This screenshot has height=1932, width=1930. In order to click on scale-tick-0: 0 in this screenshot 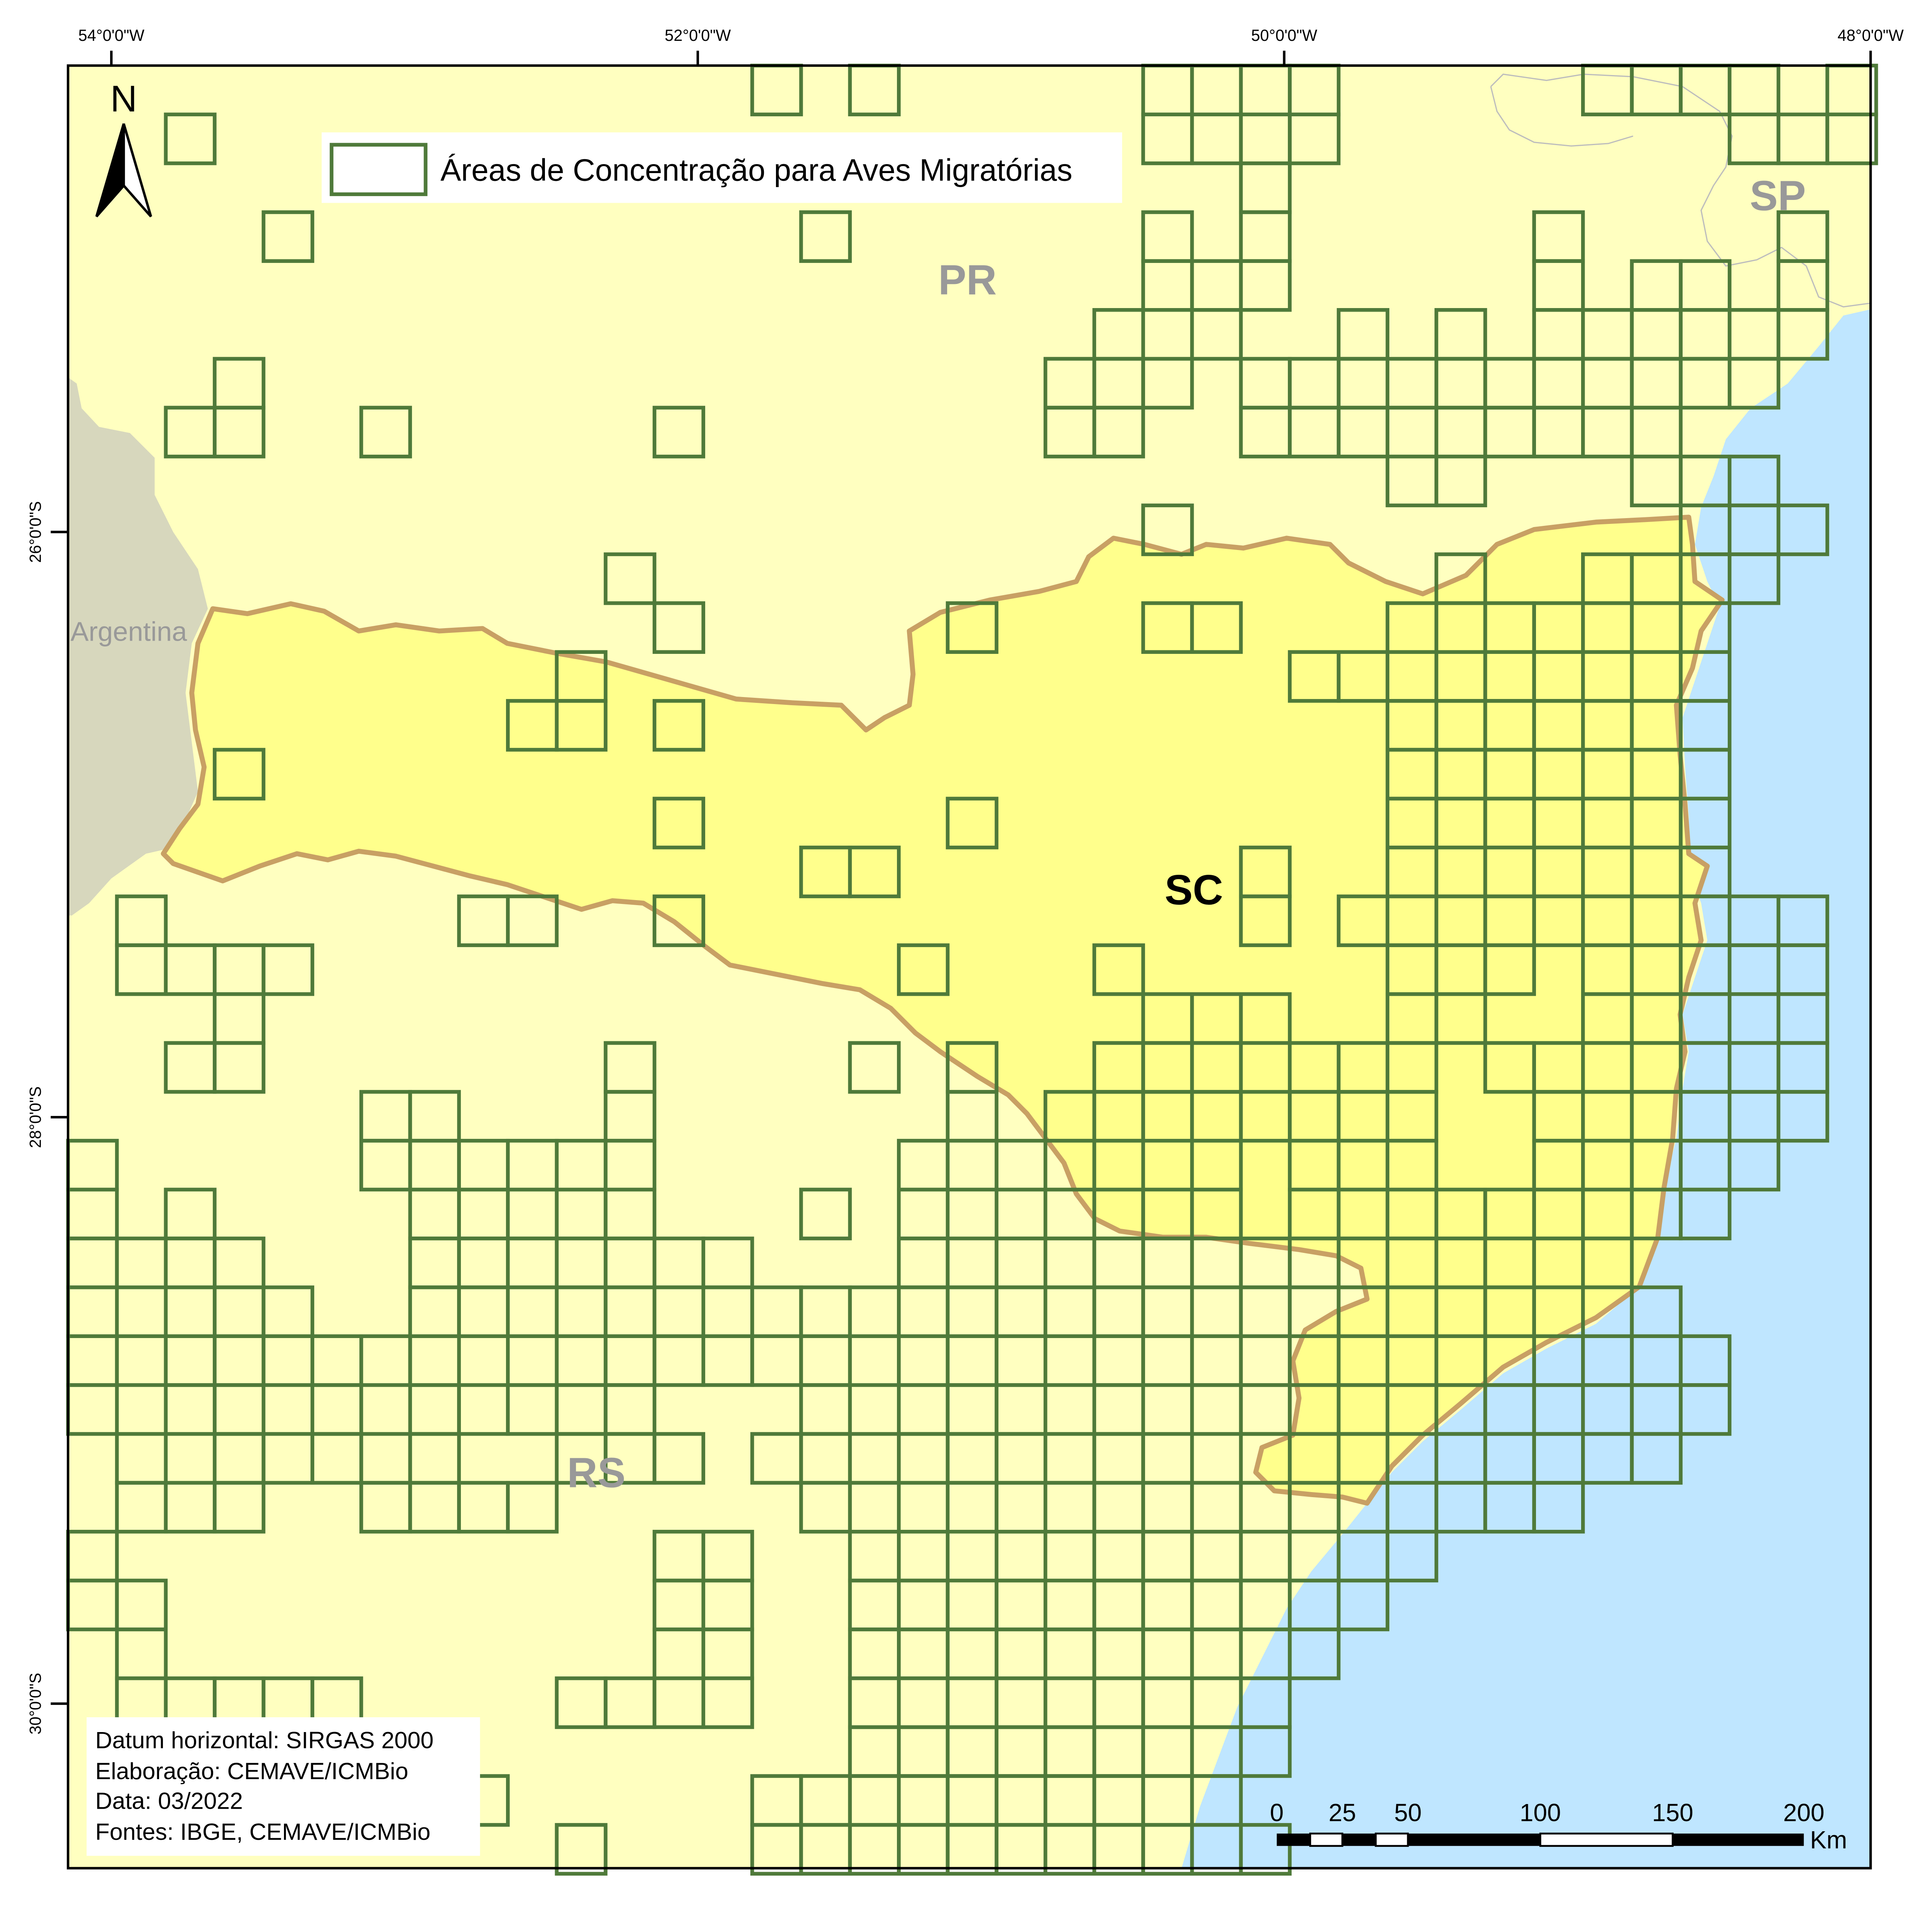, I will do `click(1277, 1813)`.